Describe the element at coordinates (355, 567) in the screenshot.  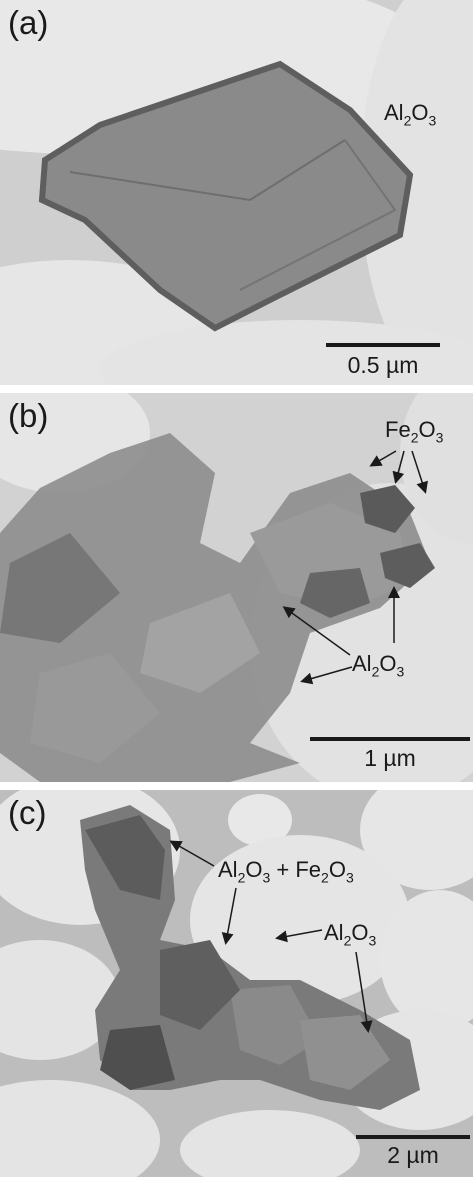
I see `annotation-arrows-b` at that location.